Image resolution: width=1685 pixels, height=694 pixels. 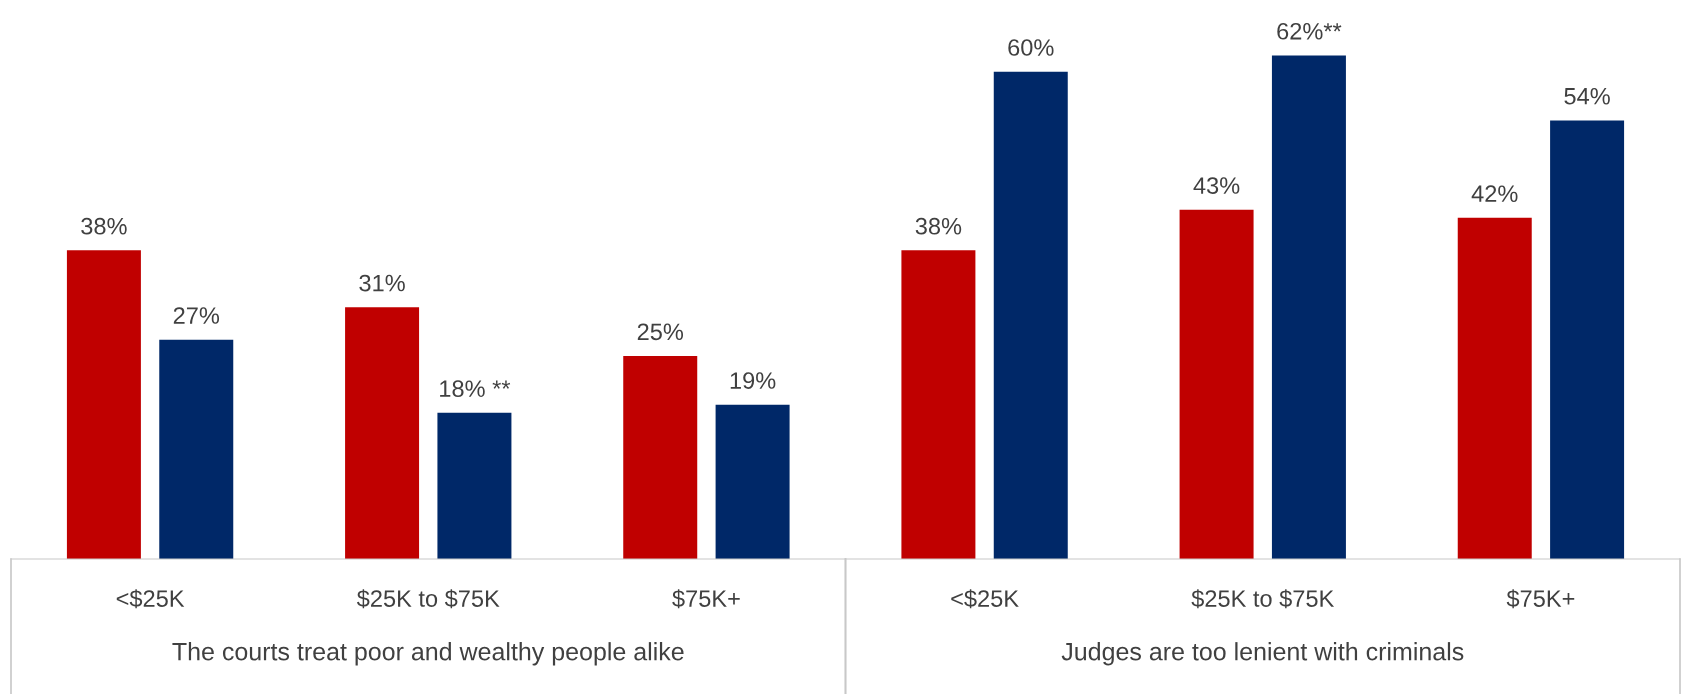 I want to click on data-label: 25%, so click(x=660, y=332).